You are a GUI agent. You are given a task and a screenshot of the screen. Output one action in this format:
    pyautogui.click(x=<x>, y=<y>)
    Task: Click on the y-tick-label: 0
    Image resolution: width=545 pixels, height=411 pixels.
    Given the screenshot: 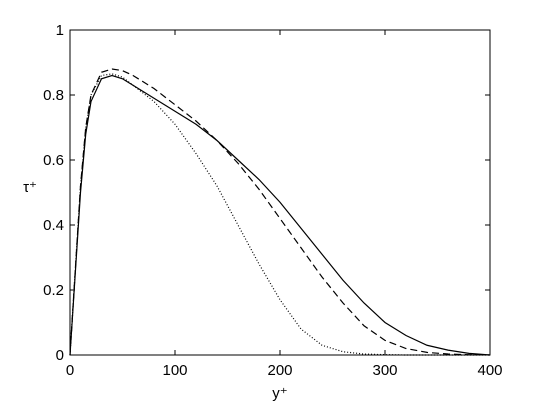 What is the action you would take?
    pyautogui.click(x=60, y=355)
    